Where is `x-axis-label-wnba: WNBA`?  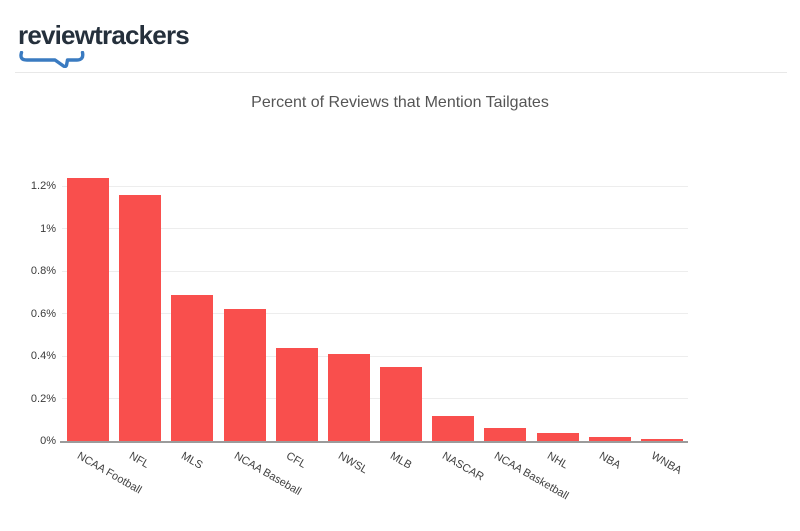 x-axis-label-wnba: WNBA is located at coordinates (666, 463).